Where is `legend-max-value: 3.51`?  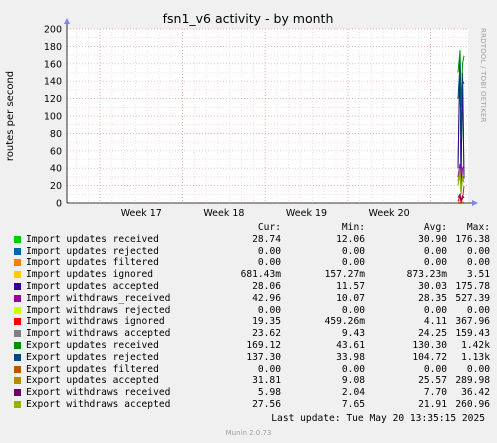
legend-max-value: 3.51 is located at coordinates (478, 275).